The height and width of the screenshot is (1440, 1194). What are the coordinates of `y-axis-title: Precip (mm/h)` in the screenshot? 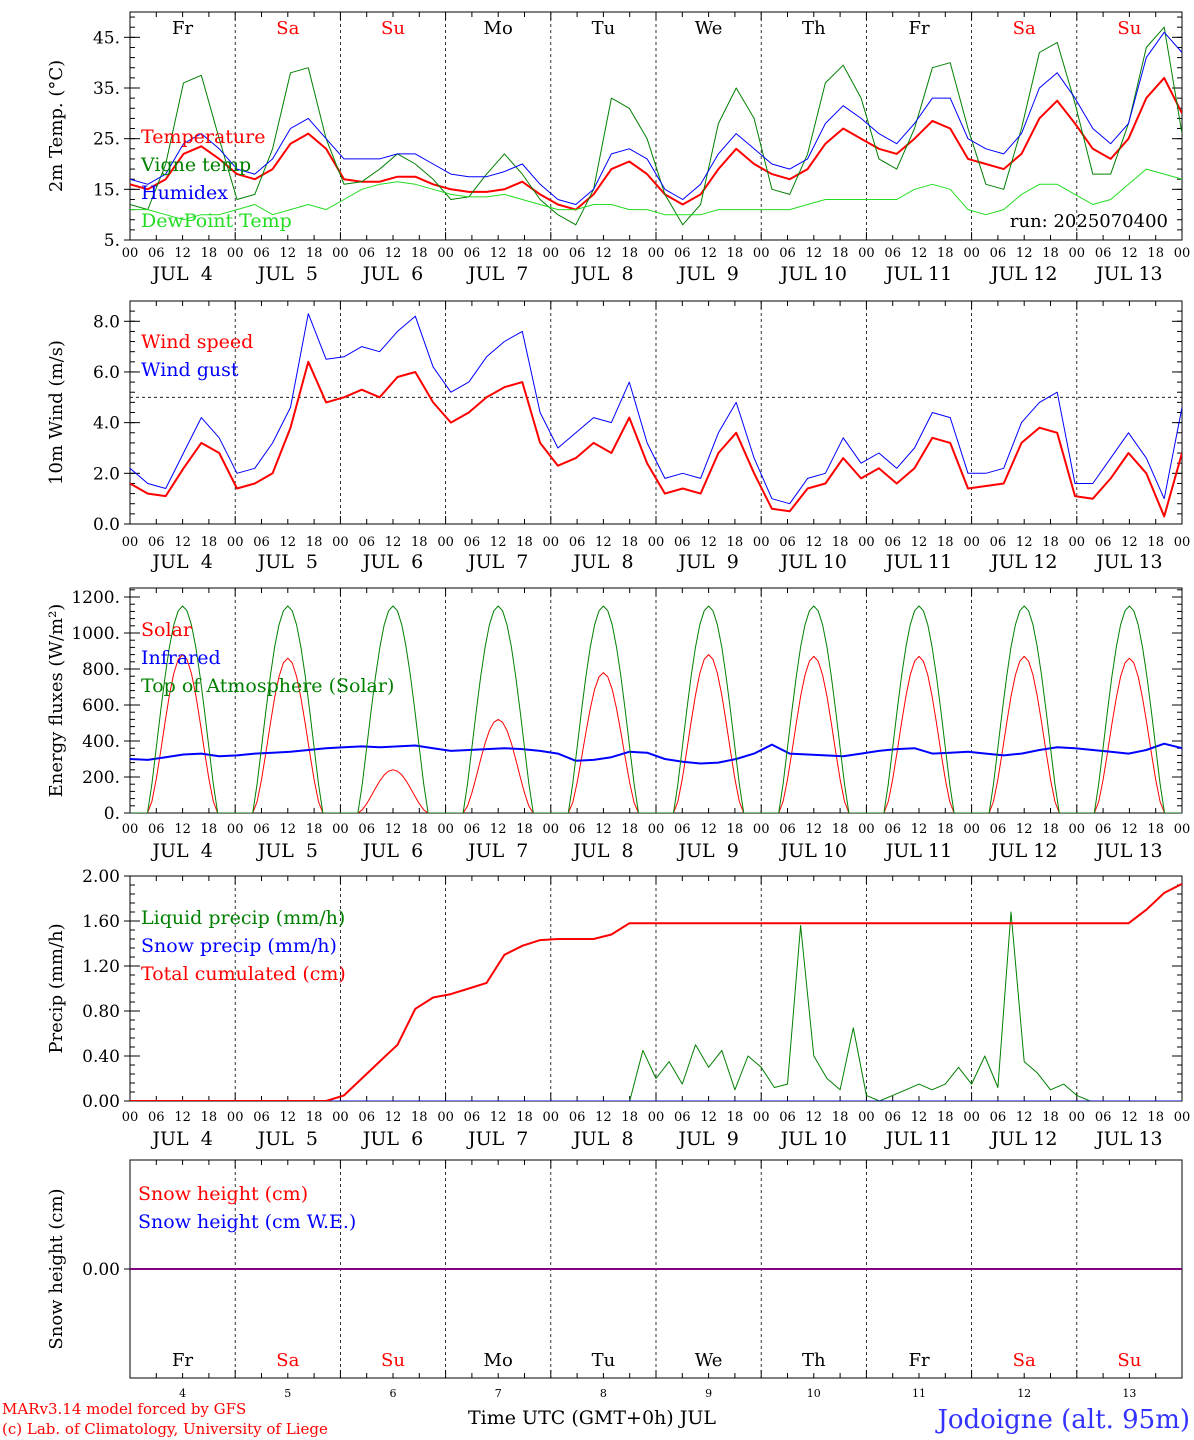 It's located at (56, 988).